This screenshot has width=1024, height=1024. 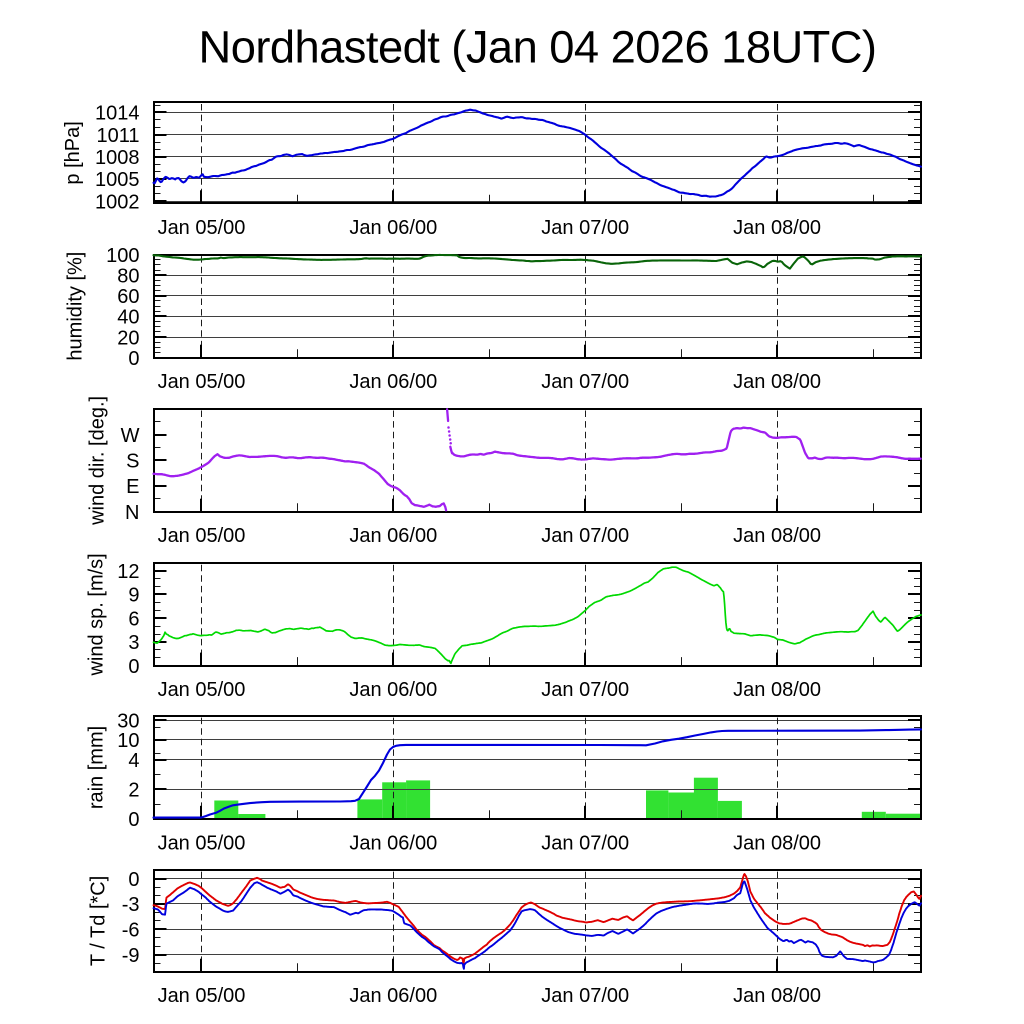 What do you see at coordinates (131, 905) in the screenshot?
I see `svg-text: -3` at bounding box center [131, 905].